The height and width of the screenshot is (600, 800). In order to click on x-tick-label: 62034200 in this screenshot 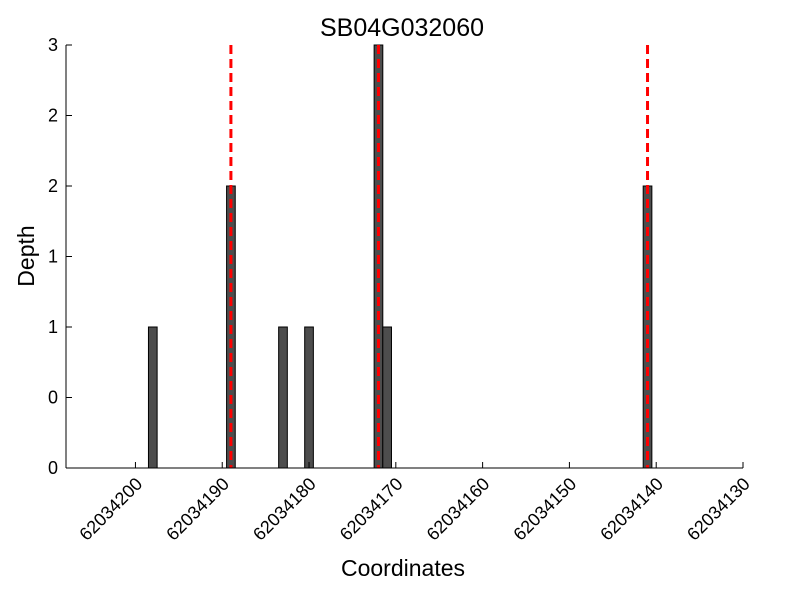, I will do `click(110, 509)`.